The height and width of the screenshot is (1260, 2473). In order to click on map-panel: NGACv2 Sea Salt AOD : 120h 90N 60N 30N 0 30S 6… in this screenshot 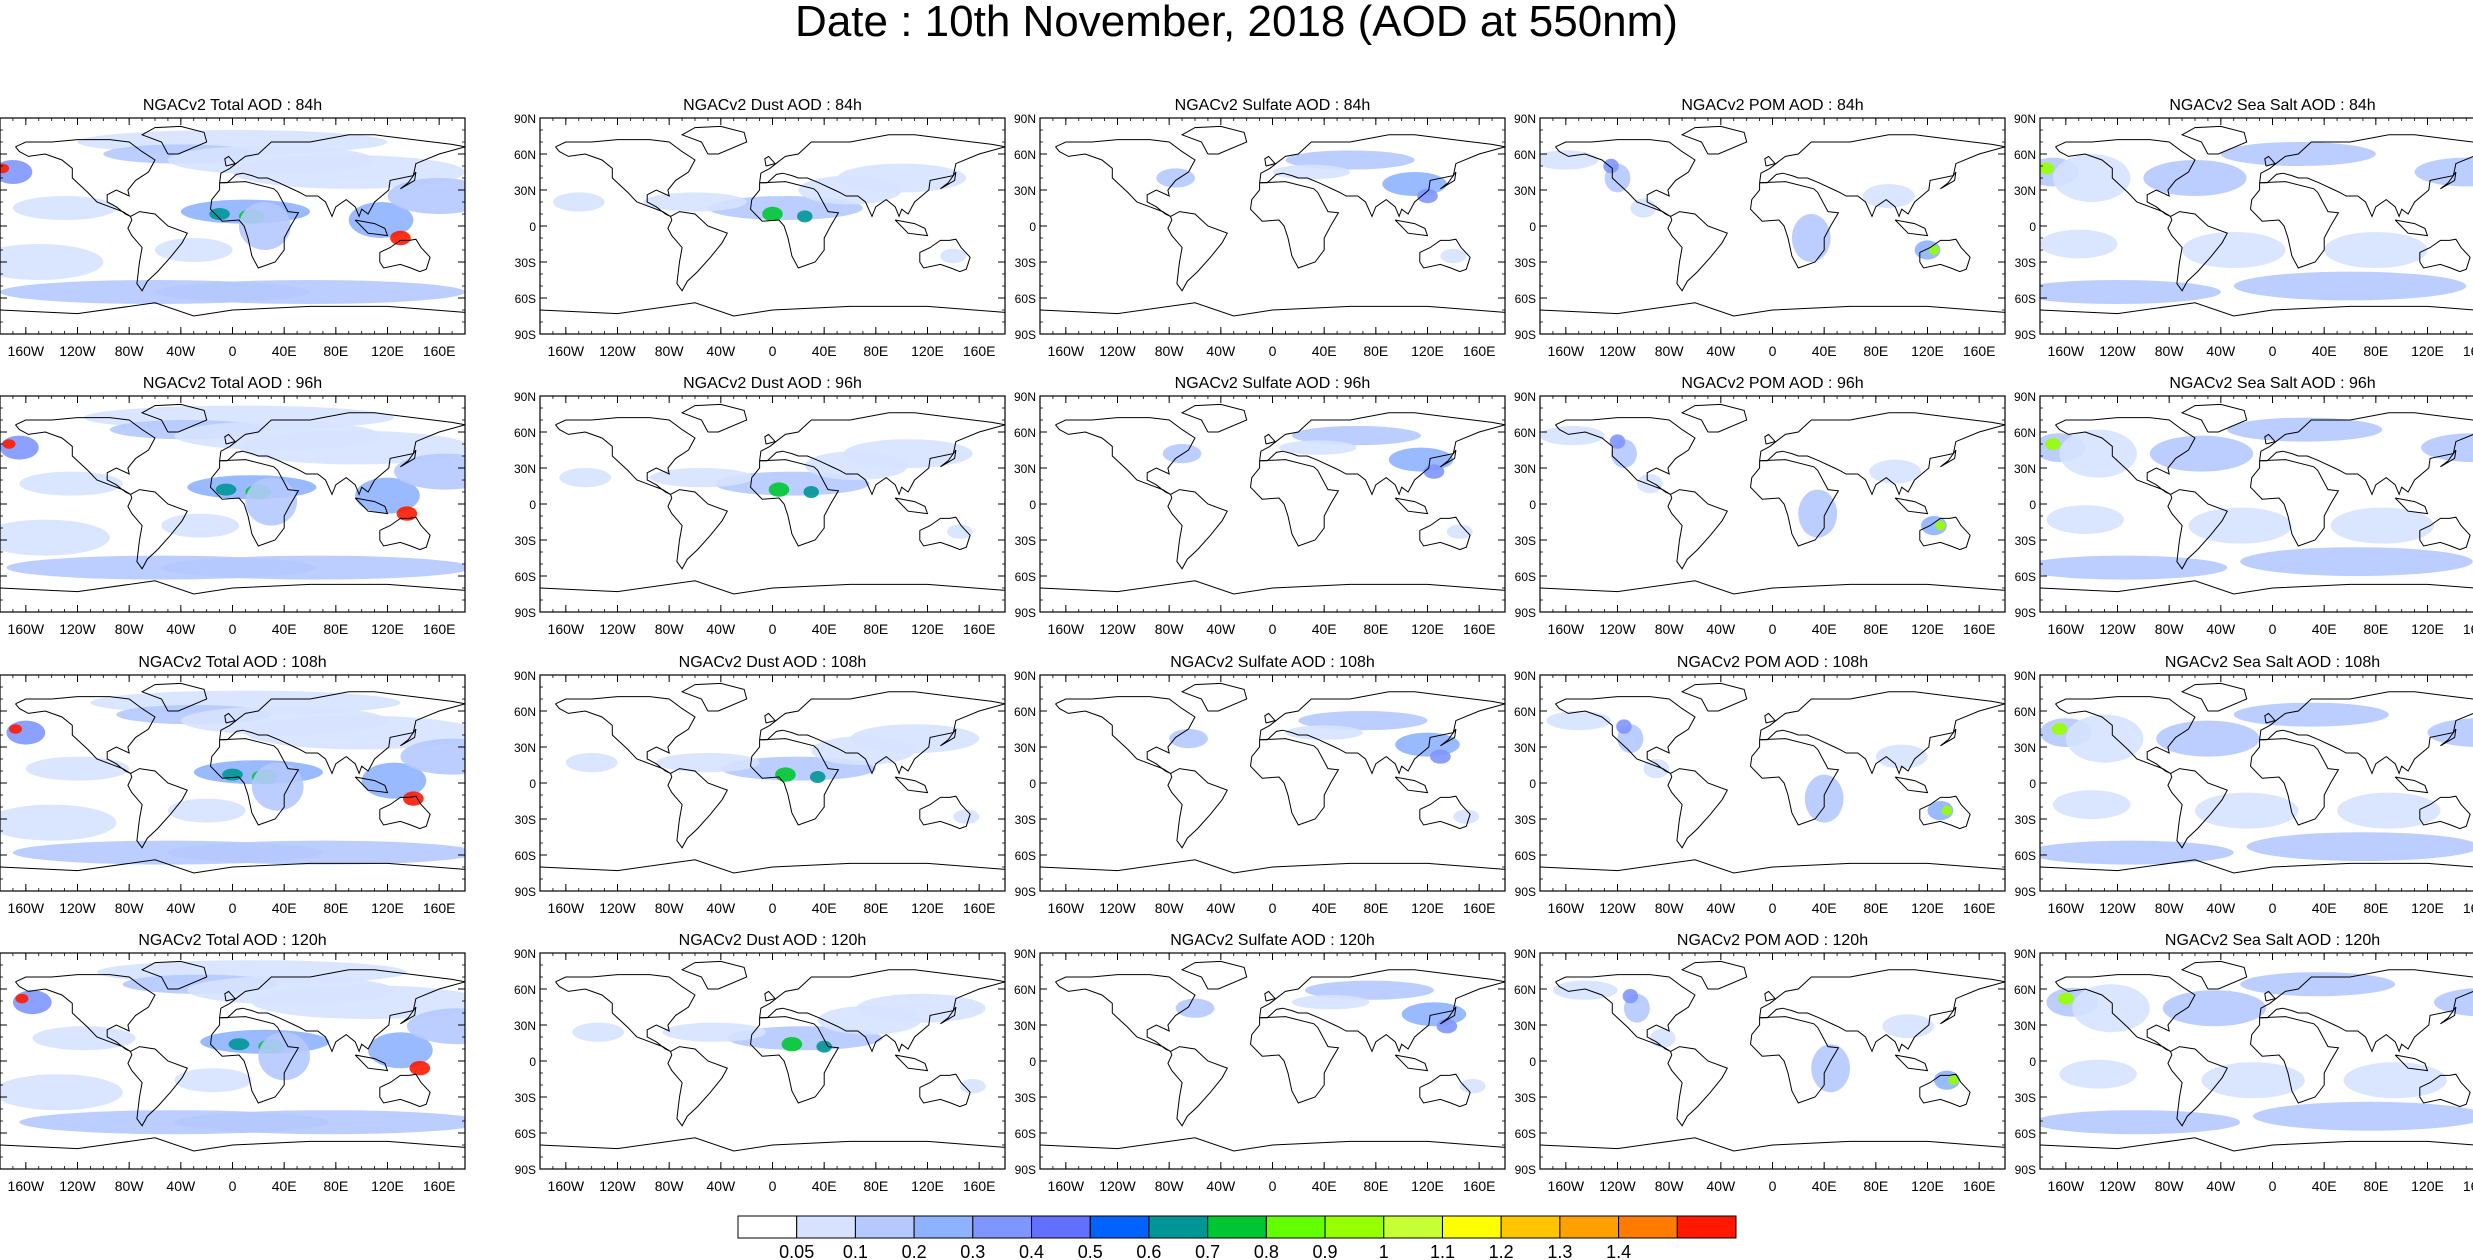, I will do `click(2243, 1063)`.